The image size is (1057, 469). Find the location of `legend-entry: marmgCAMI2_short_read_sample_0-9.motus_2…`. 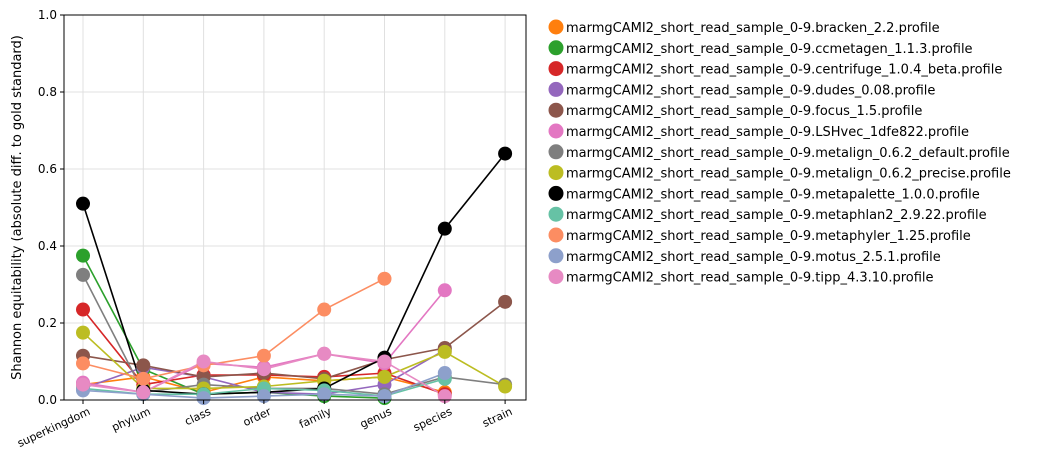

legend-entry: marmgCAMI2_short_read_sample_0-9.motus_2… is located at coordinates (753, 257).